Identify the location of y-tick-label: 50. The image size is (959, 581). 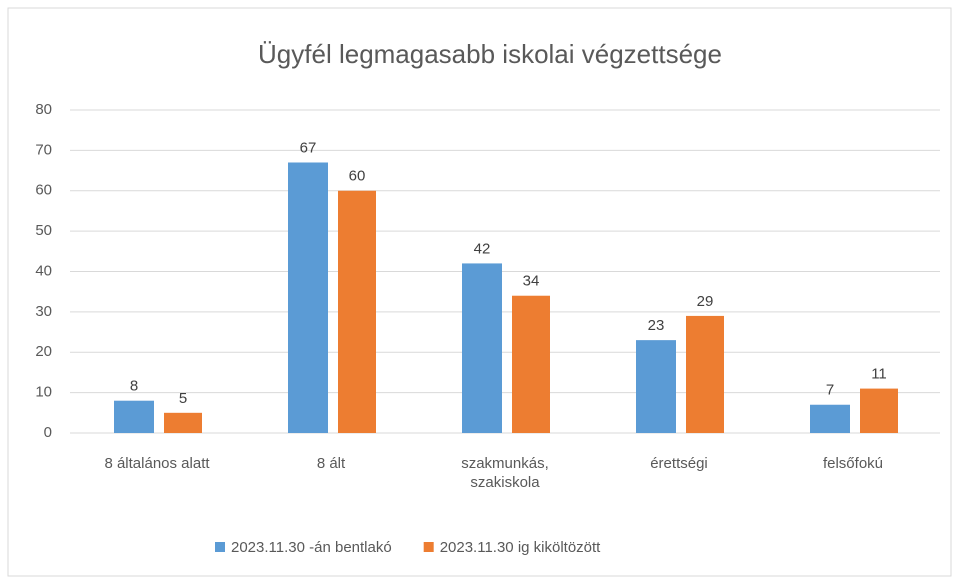
(43, 230).